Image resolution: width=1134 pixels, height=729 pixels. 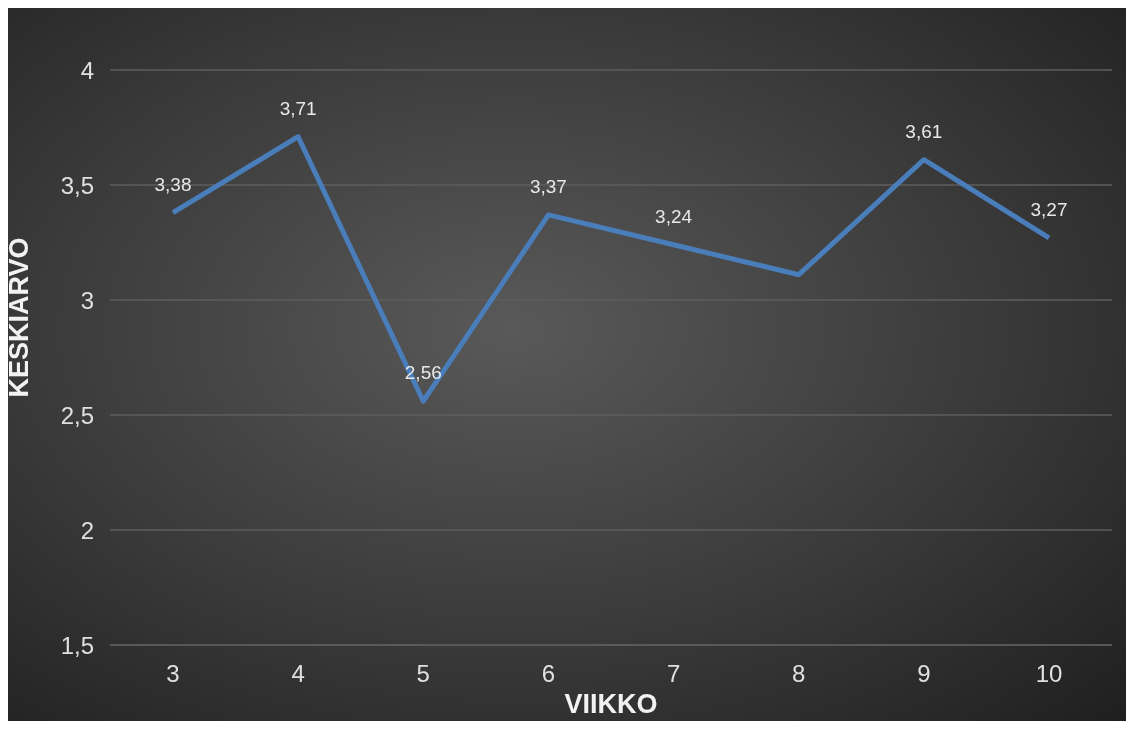 I want to click on y-axis-title: KESKIARVO, so click(x=18, y=317).